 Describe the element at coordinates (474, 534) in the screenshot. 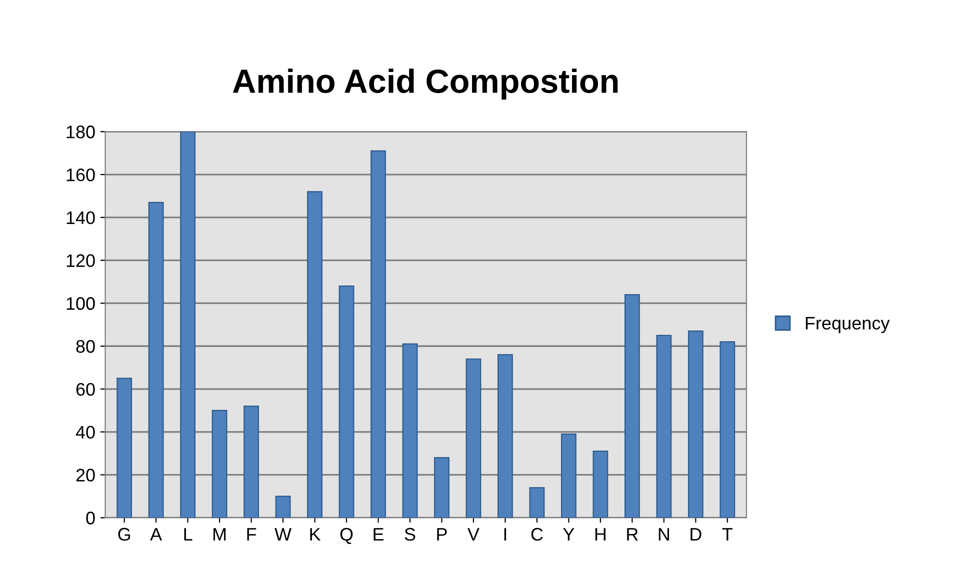

I see `x-tick-label: V` at that location.